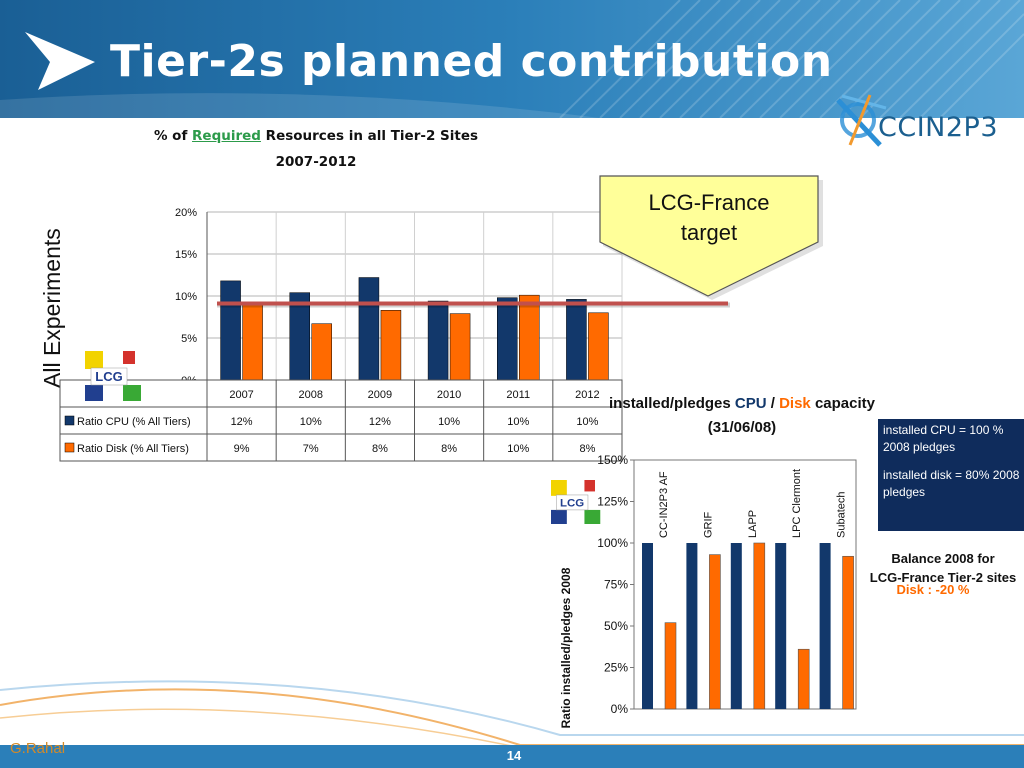 This screenshot has height=768, width=1024. What do you see at coordinates (186, 213) in the screenshot?
I see `chart1-y-tick-label: 20%` at bounding box center [186, 213].